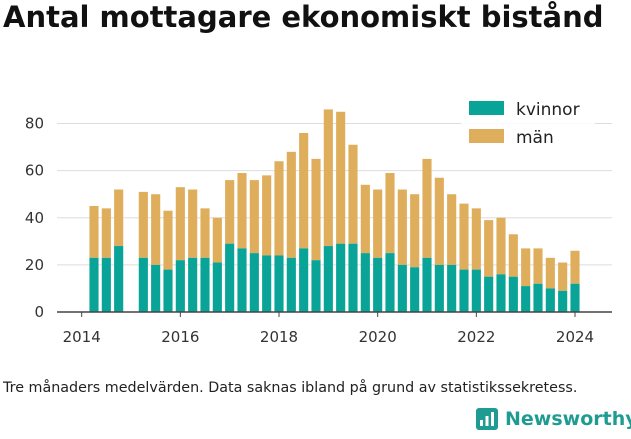 This screenshot has height=439, width=631. What do you see at coordinates (568, 419) in the screenshot?
I see `brand-name: Newsworthy` at bounding box center [568, 419].